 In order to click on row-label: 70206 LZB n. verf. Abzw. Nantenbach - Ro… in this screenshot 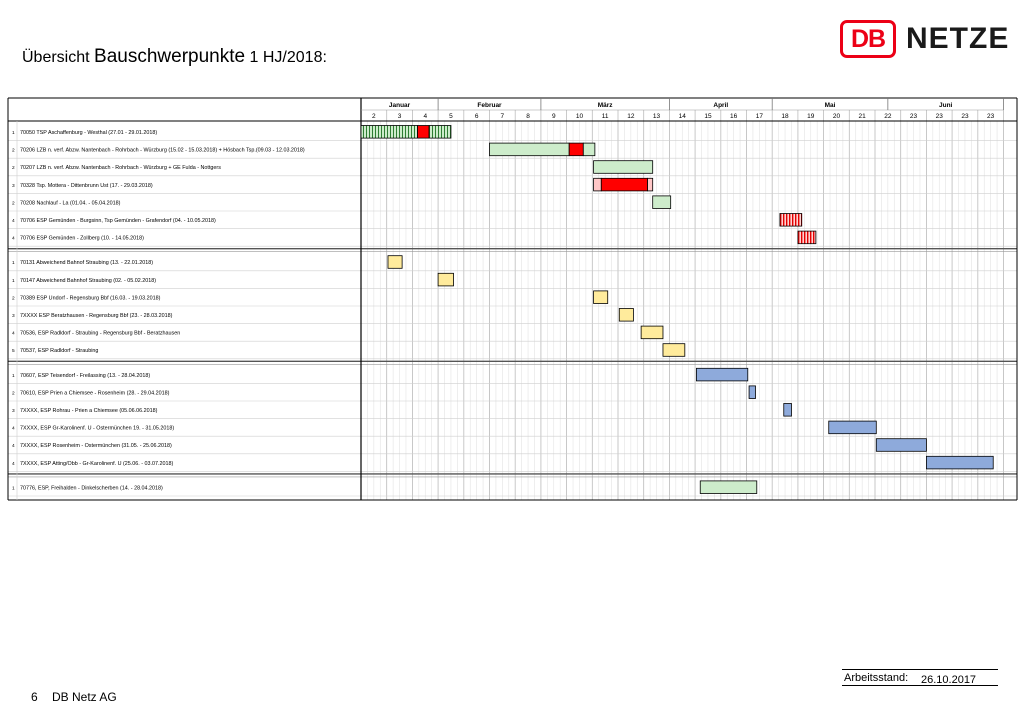, I will do `click(162, 151)`.